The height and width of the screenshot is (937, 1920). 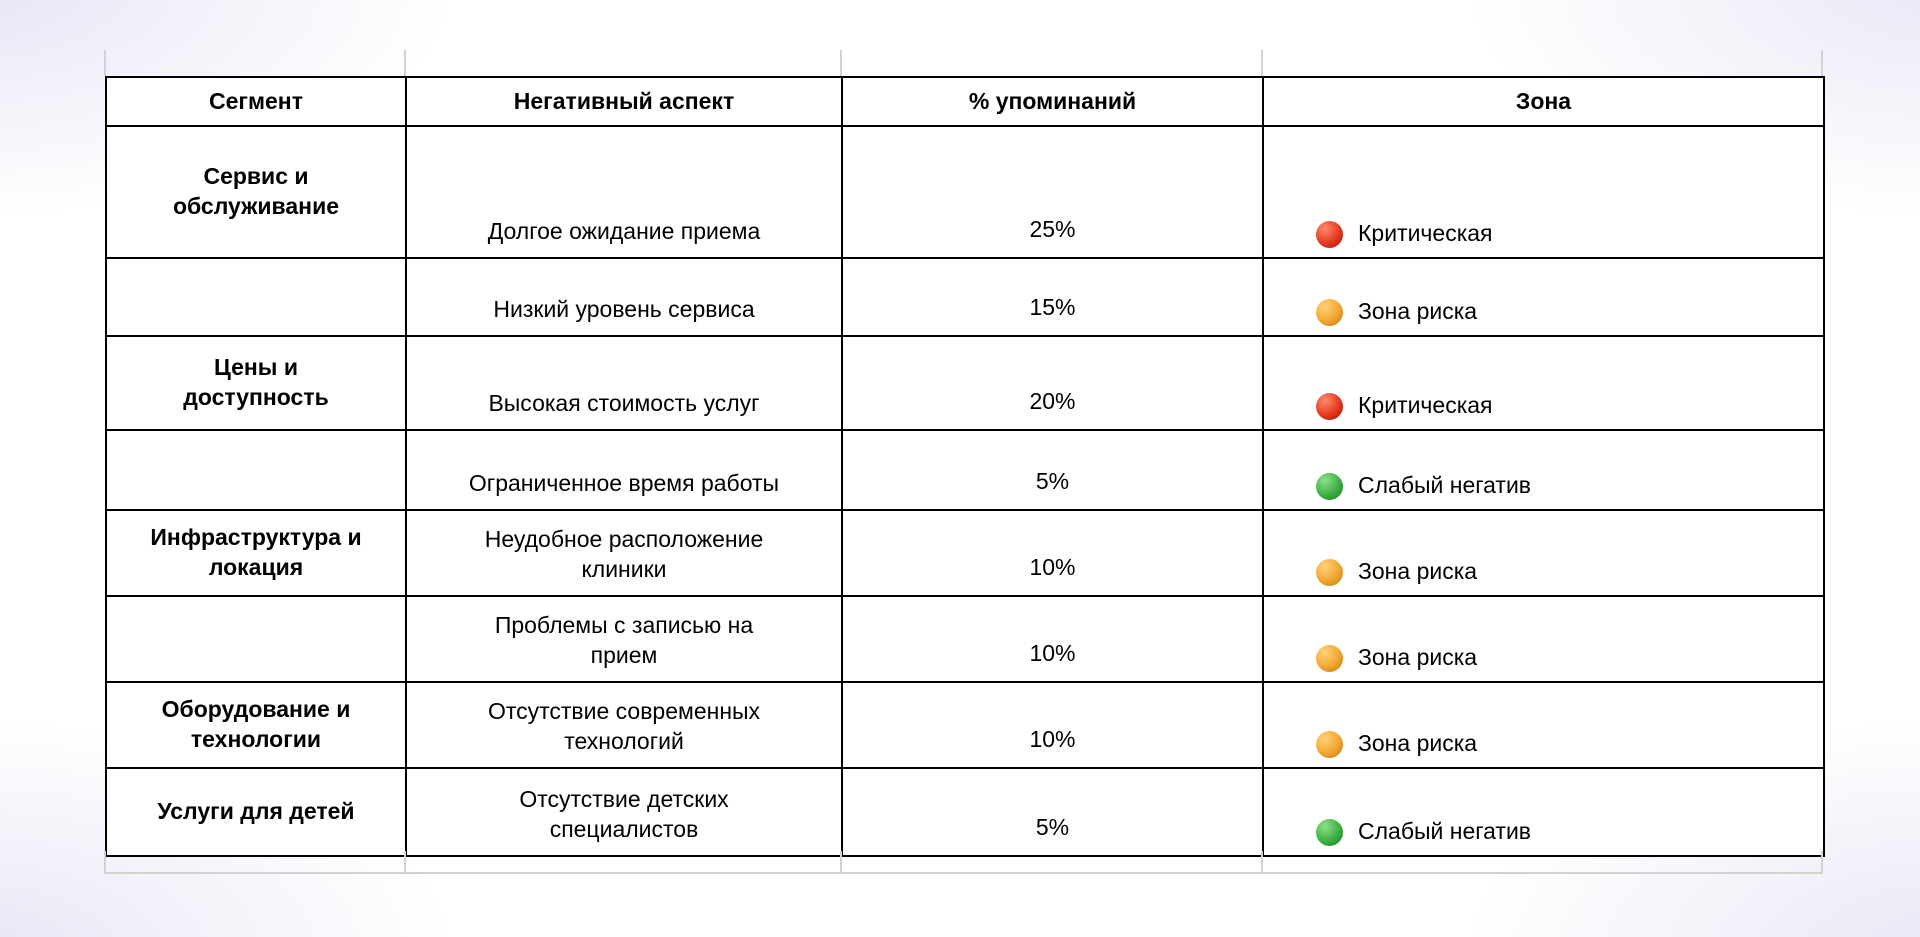 I want to click on segment-cell: Инфраструктура и локация, so click(x=256, y=553).